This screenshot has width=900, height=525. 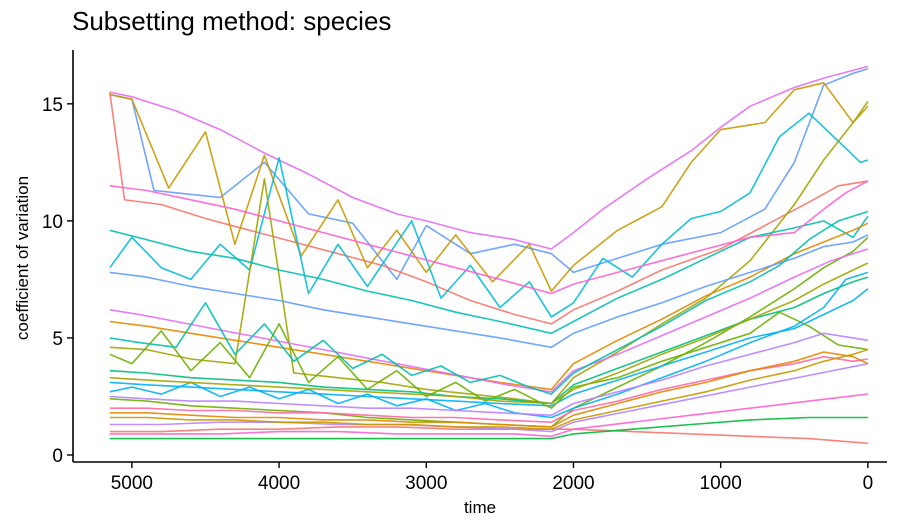 What do you see at coordinates (492, 478) in the screenshot?
I see `x-axis-ticks: 5000 4000 3000 2000 1000 0` at bounding box center [492, 478].